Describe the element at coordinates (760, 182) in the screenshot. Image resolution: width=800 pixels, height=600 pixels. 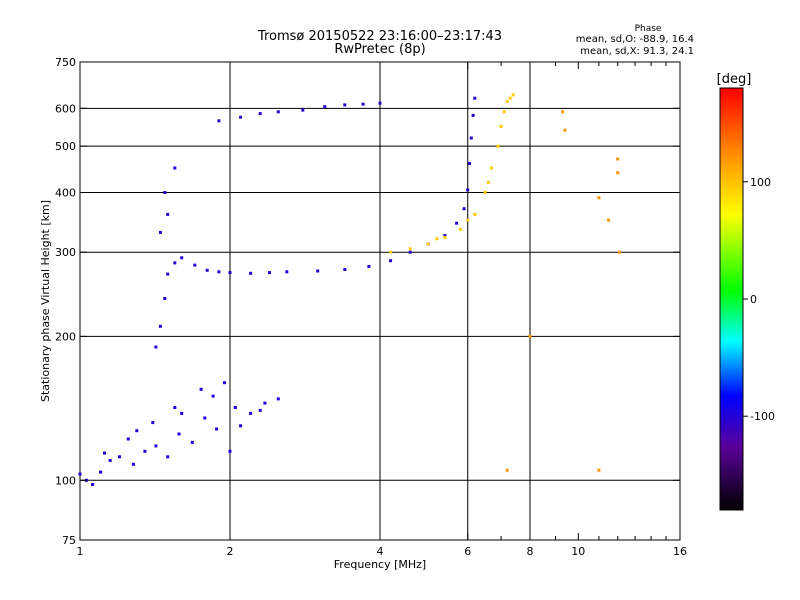
I see `colorbar-tick-label: 100` at that location.